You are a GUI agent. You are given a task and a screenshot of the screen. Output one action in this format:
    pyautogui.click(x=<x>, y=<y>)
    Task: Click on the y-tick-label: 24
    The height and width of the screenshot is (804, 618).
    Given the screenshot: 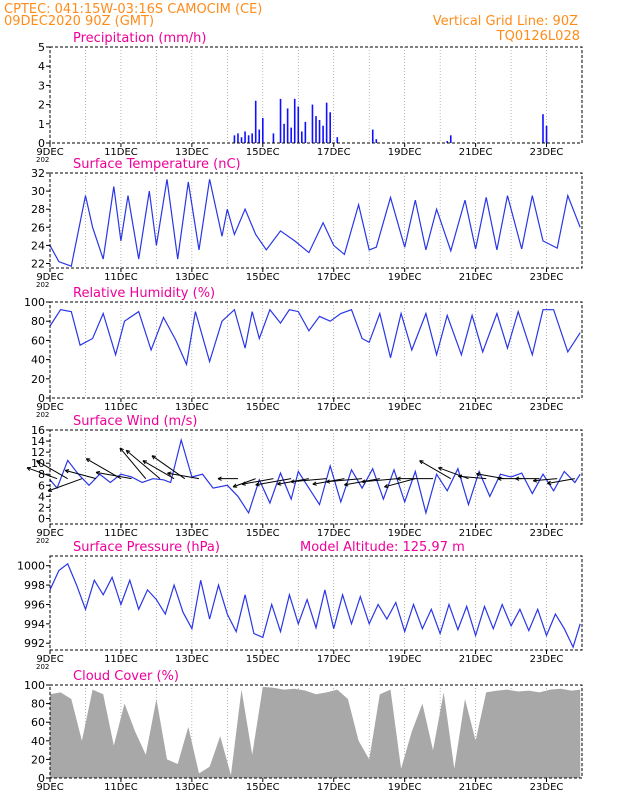 What is the action you would take?
    pyautogui.click(x=38, y=245)
    